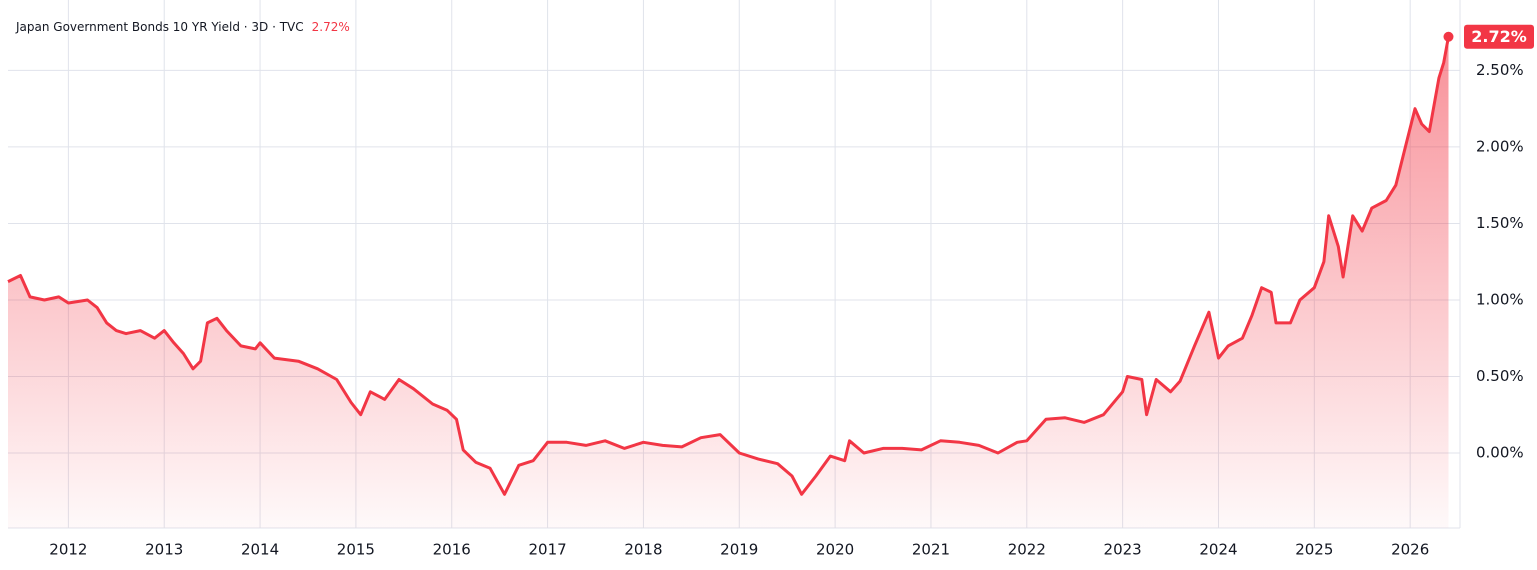  Describe the element at coordinates (1218, 550) in the screenshot. I see `x-tick-label: 2024` at that location.